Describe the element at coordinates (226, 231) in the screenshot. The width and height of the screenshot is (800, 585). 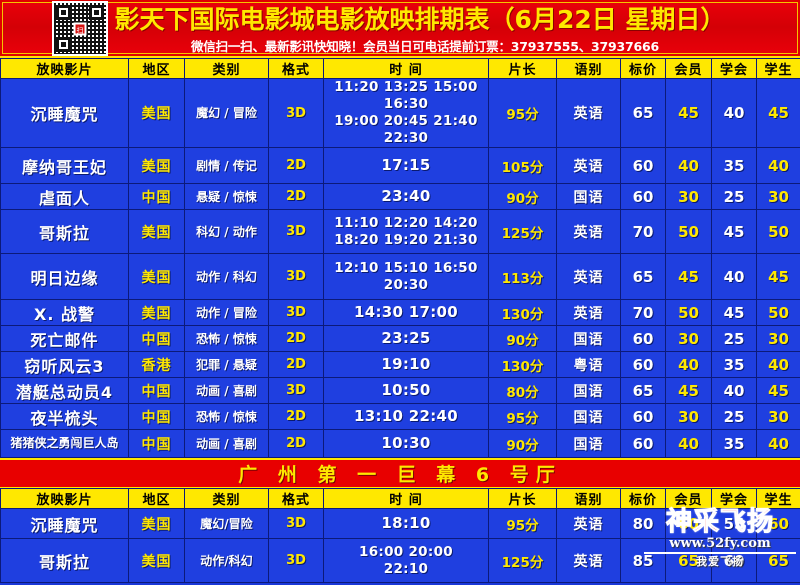
I see `cell-genre: 科幻 / 动作` at that location.